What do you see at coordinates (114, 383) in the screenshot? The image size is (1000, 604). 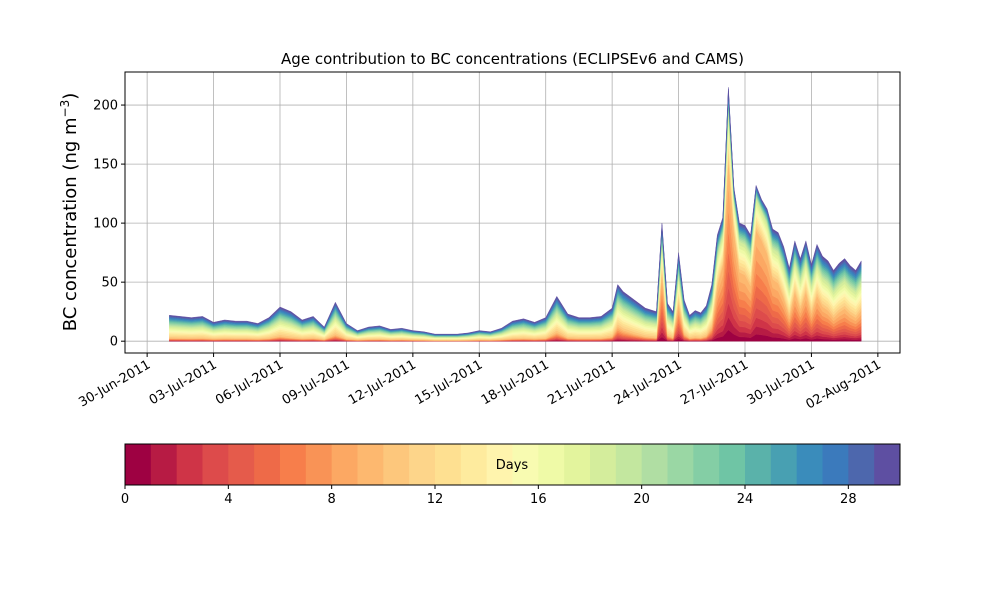 I see `x-tick-label: 30-Jun-2011` at bounding box center [114, 383].